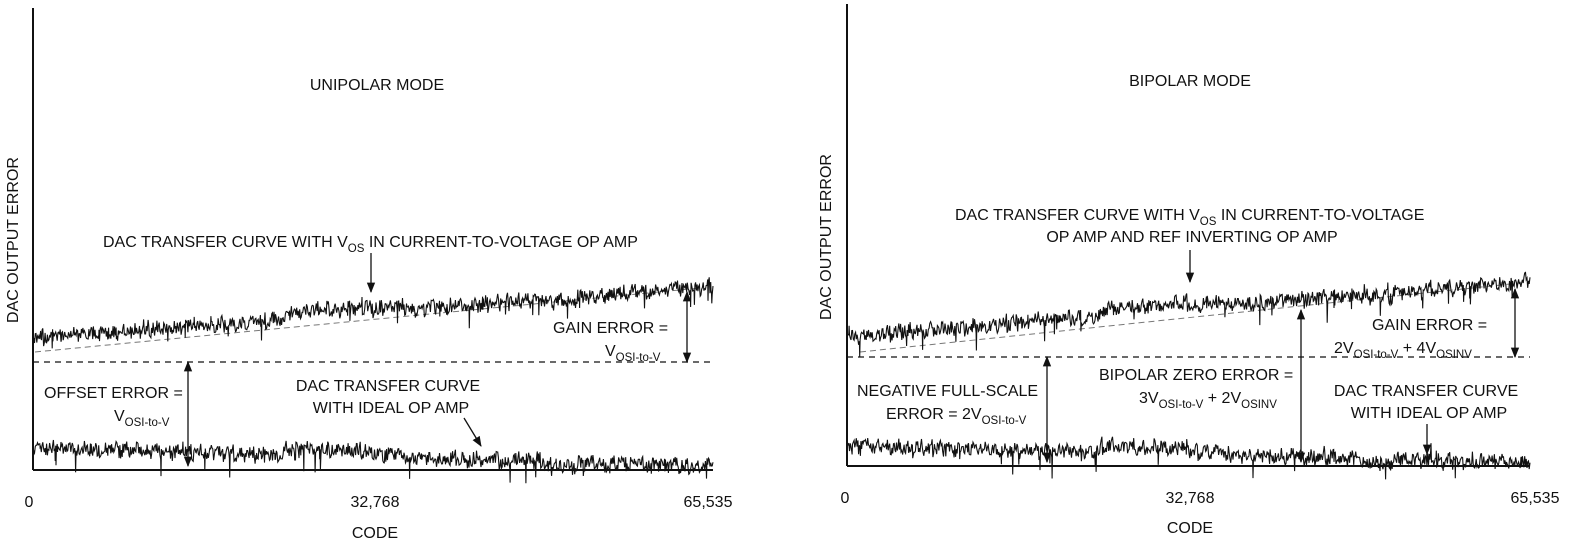 The width and height of the screenshot is (1570, 544). Describe the element at coordinates (377, 85) in the screenshot. I see `unipolar-title: UNIPOLAR MODE` at that location.